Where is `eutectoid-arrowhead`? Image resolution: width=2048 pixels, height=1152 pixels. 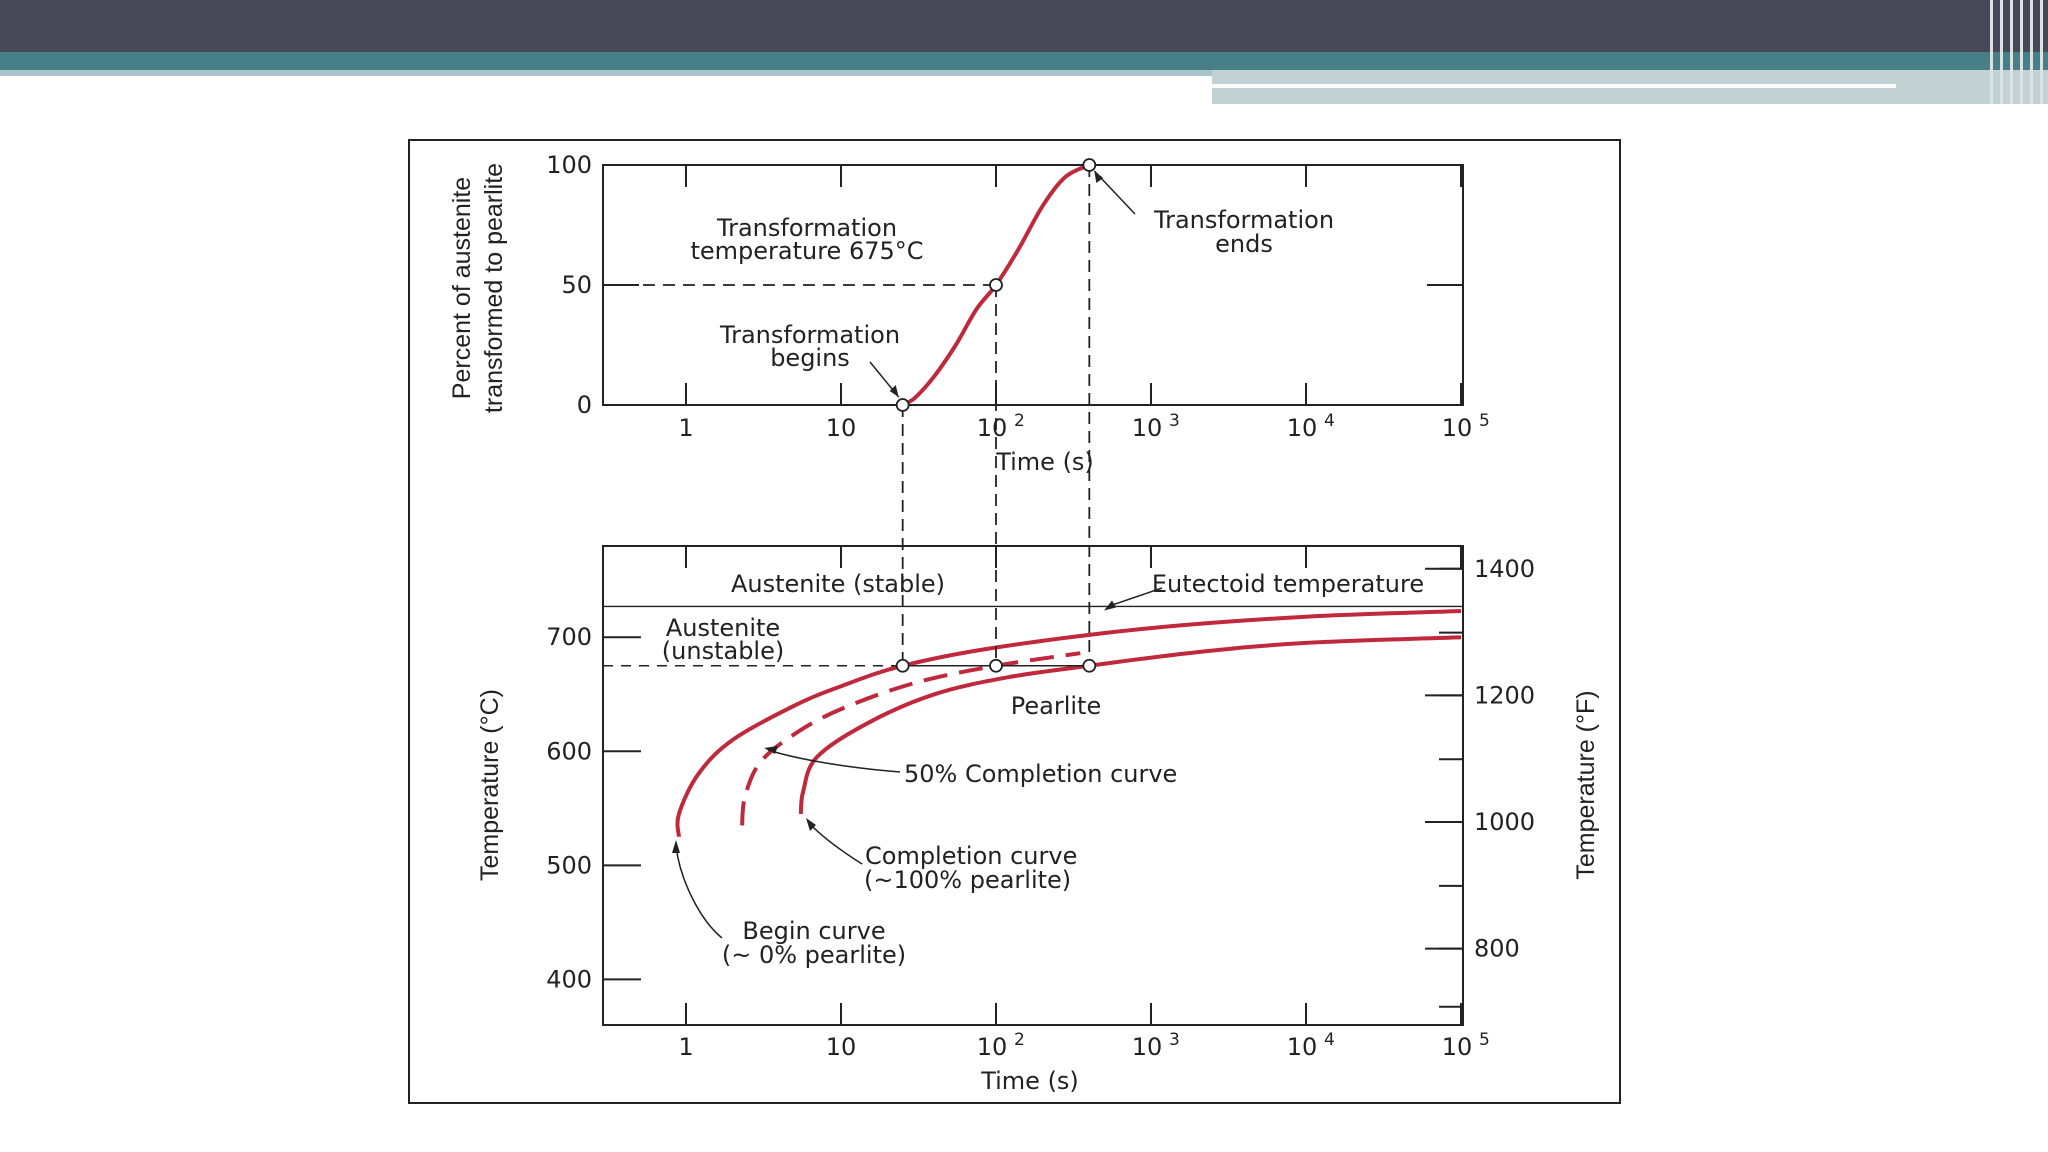 eutectoid-arrowhead is located at coordinates (1110, 605).